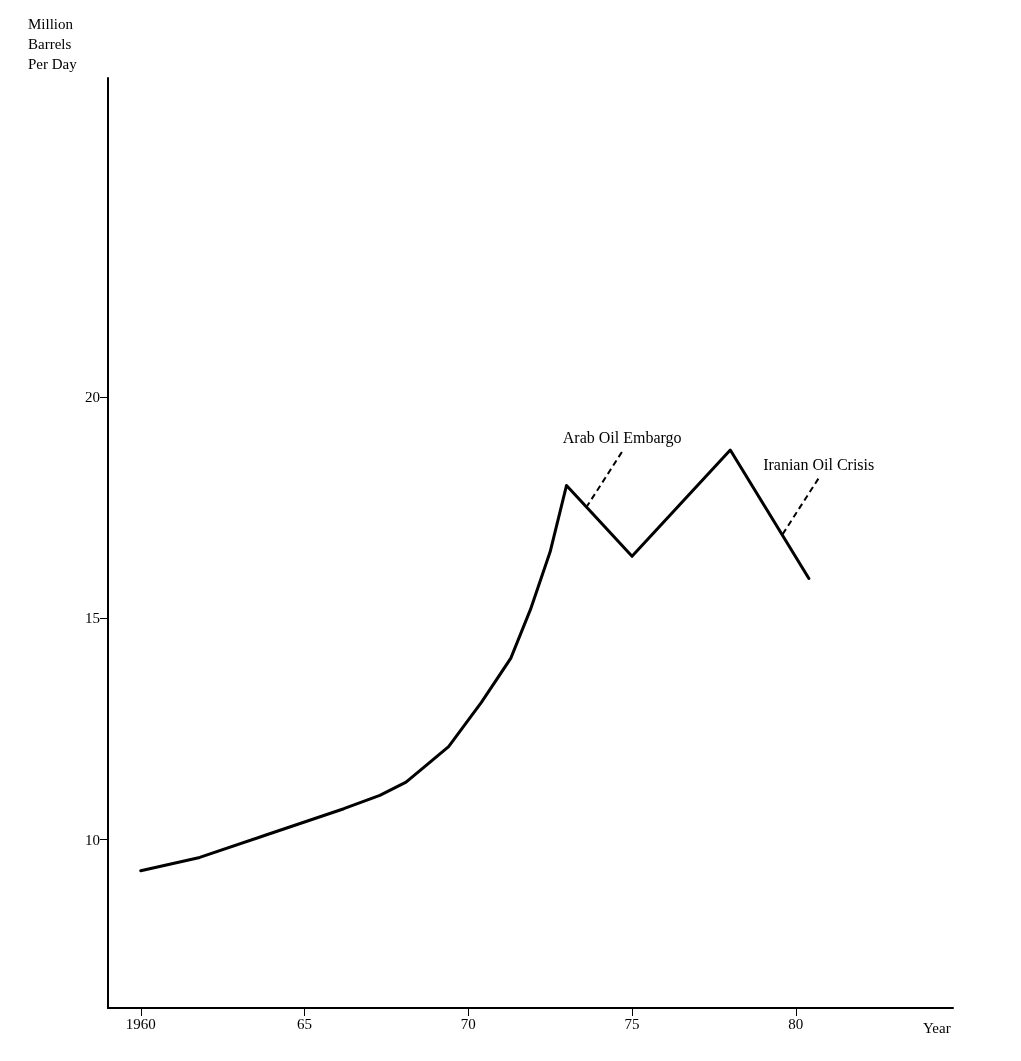 The image size is (1021, 1061). I want to click on y-tick-label: 20, so click(92, 396).